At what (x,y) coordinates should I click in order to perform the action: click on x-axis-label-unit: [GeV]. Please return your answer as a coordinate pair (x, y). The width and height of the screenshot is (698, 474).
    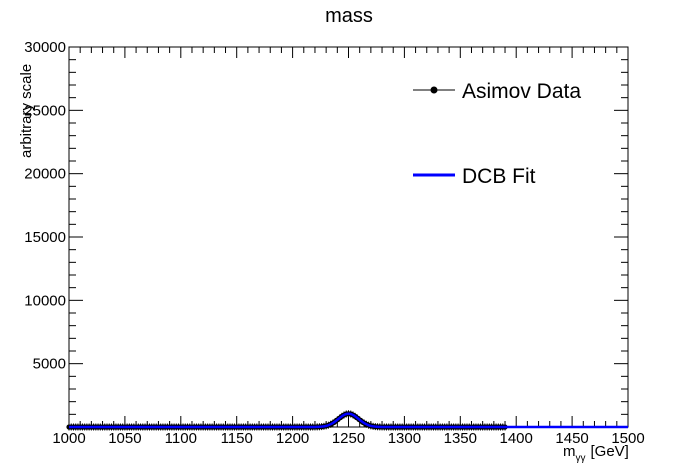
    Looking at the image, I should click on (610, 451).